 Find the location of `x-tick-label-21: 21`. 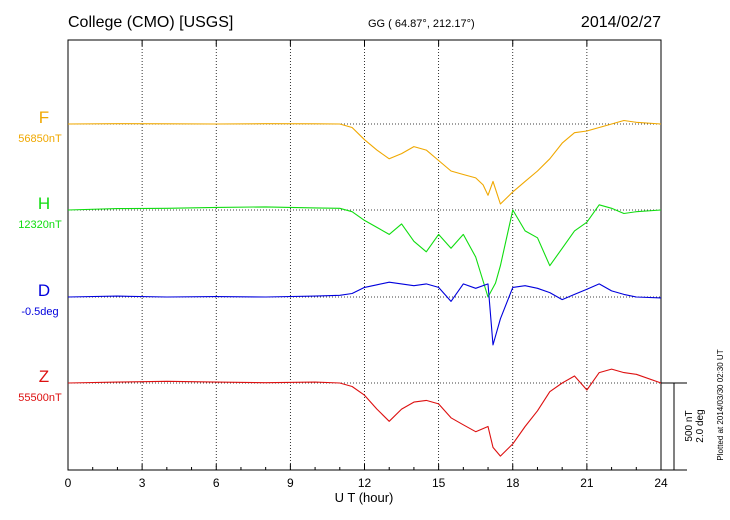

x-tick-label-21: 21 is located at coordinates (587, 483).